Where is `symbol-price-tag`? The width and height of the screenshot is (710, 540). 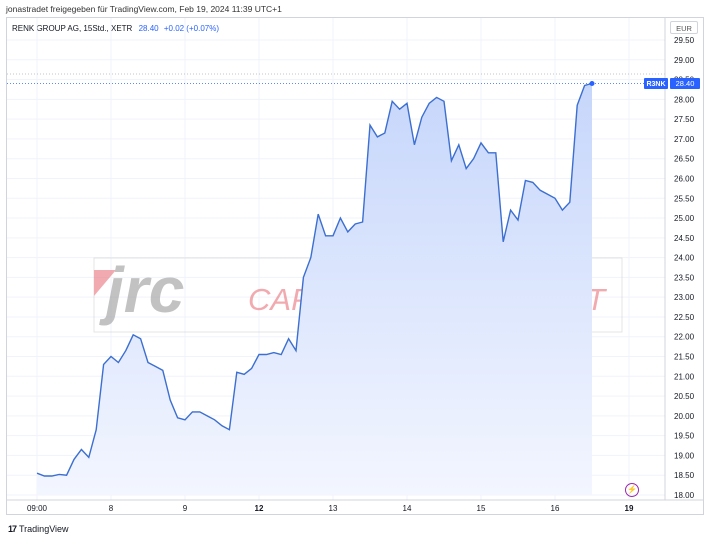
symbol-price-tag is located at coordinates (656, 84).